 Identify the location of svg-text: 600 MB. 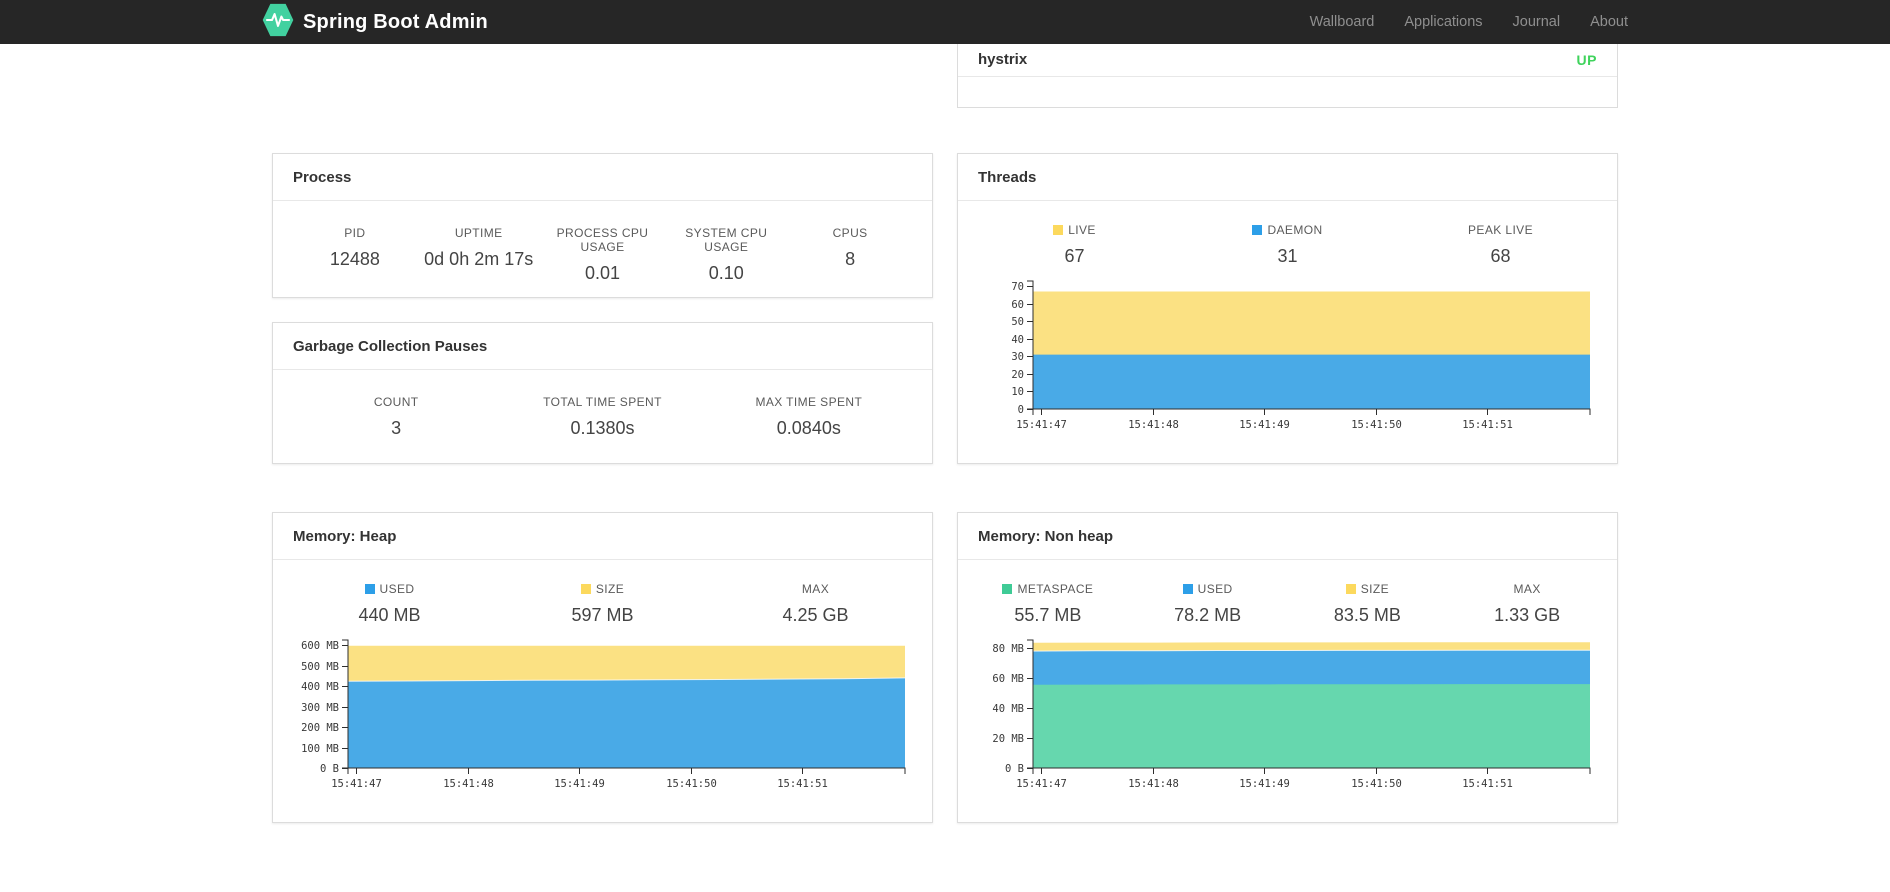
(320, 646).